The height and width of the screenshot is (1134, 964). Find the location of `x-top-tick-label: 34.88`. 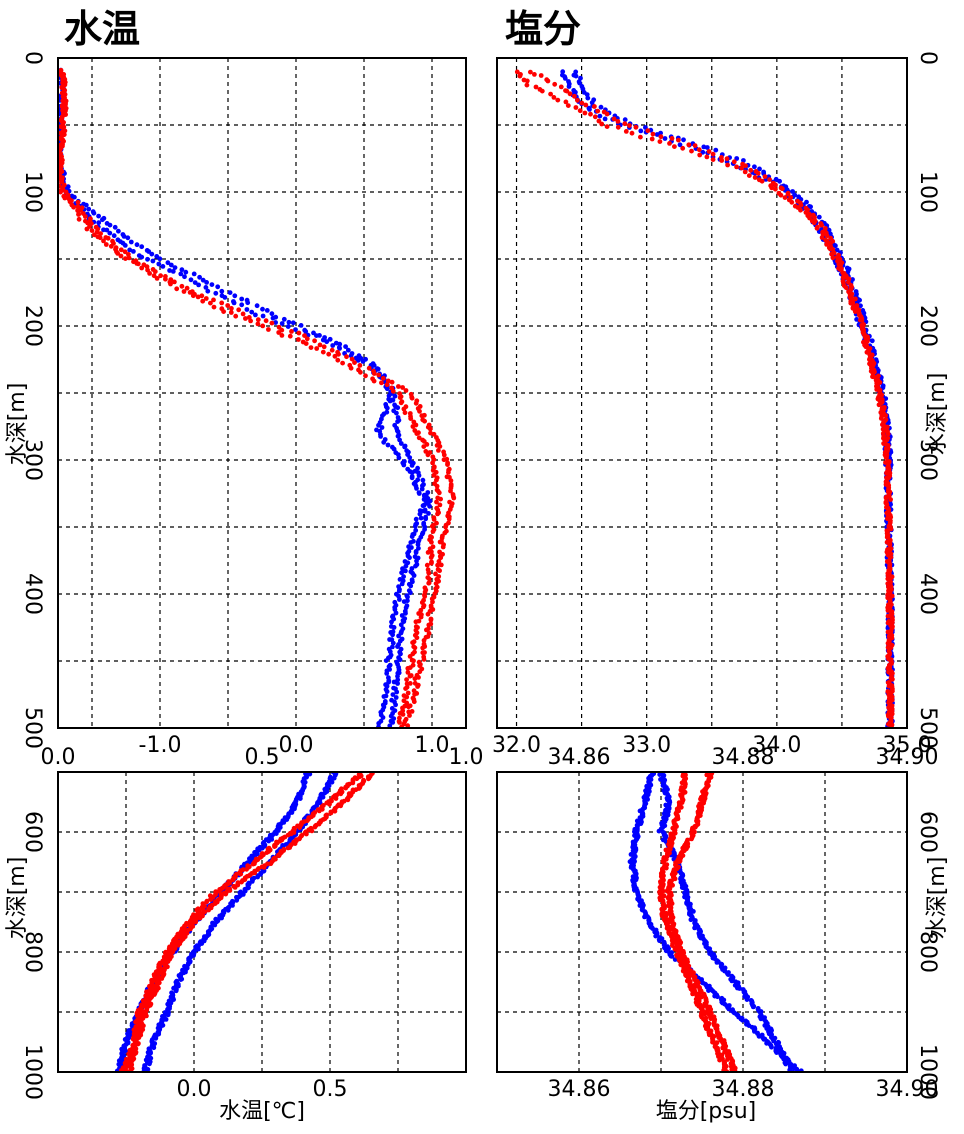

x-top-tick-label: 34.88 is located at coordinates (743, 757).